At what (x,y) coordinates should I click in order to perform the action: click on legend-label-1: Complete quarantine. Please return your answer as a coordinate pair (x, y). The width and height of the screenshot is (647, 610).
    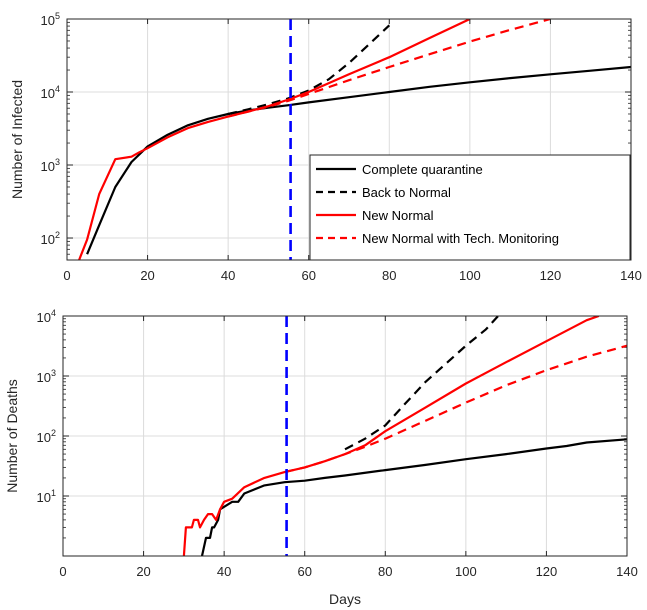
    Looking at the image, I should click on (422, 169).